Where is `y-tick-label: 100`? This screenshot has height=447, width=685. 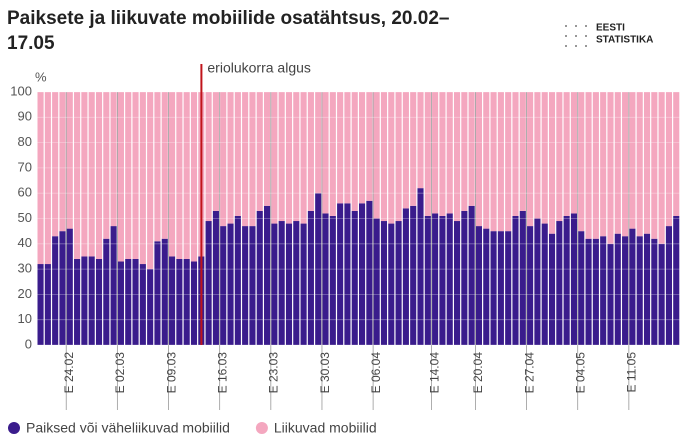
y-tick-label: 100 is located at coordinates (21, 90).